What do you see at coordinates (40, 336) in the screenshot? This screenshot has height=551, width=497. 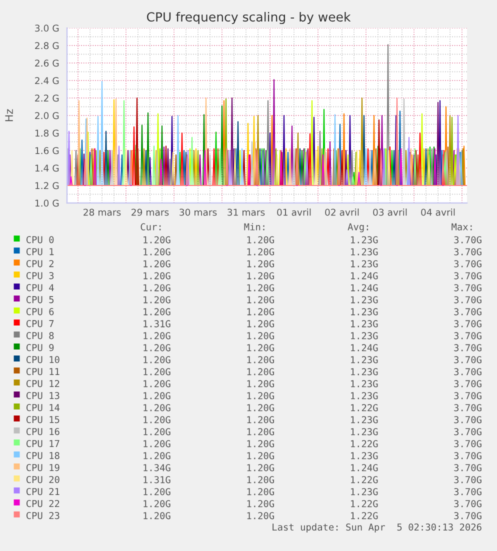 I see `legend-label: CPU 8` at bounding box center [40, 336].